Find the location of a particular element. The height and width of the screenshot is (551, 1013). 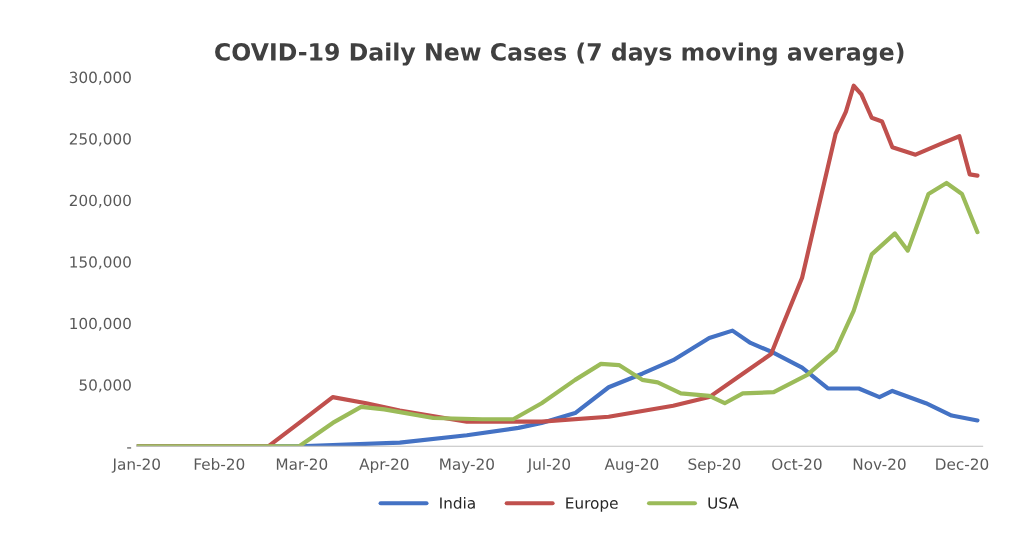

x-tick-label: Jul-20 is located at coordinates (548, 465).